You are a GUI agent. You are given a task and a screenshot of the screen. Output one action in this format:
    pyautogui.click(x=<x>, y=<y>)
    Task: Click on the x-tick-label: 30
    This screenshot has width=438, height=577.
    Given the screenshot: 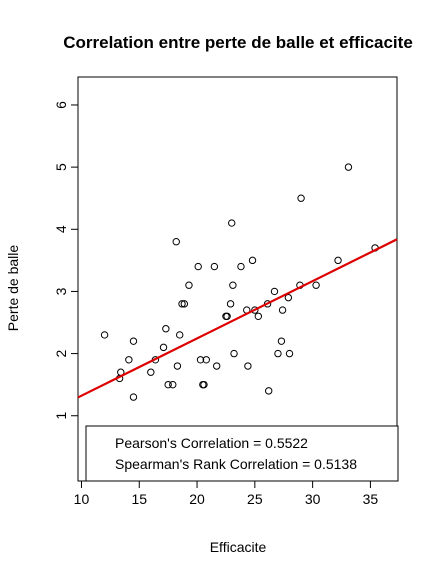 What is the action you would take?
    pyautogui.click(x=313, y=499)
    